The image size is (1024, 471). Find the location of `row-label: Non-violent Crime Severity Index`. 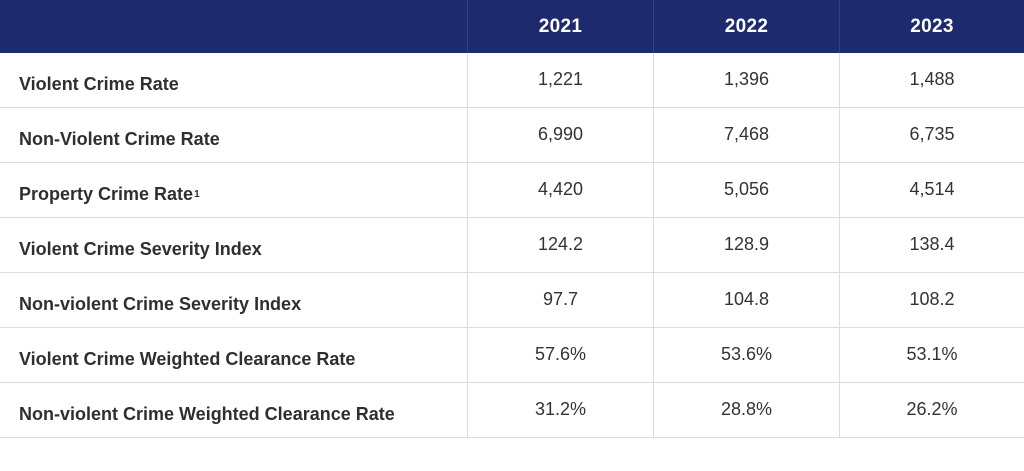

row-label: Non-violent Crime Severity Index is located at coordinates (233, 300).